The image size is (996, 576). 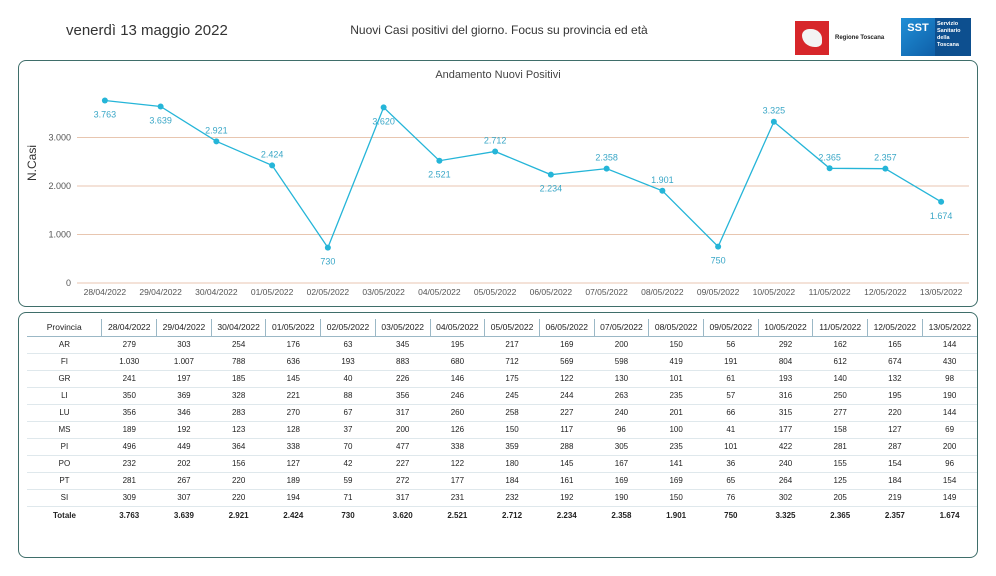 I want to click on value-cell: 309, so click(x=129, y=498).